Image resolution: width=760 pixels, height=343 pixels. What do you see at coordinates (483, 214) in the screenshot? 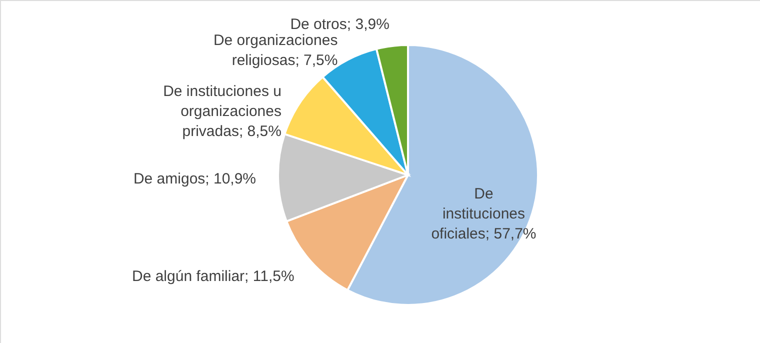
I see `slice-label: De instituciones oficiales; 57,7%` at bounding box center [483, 214].